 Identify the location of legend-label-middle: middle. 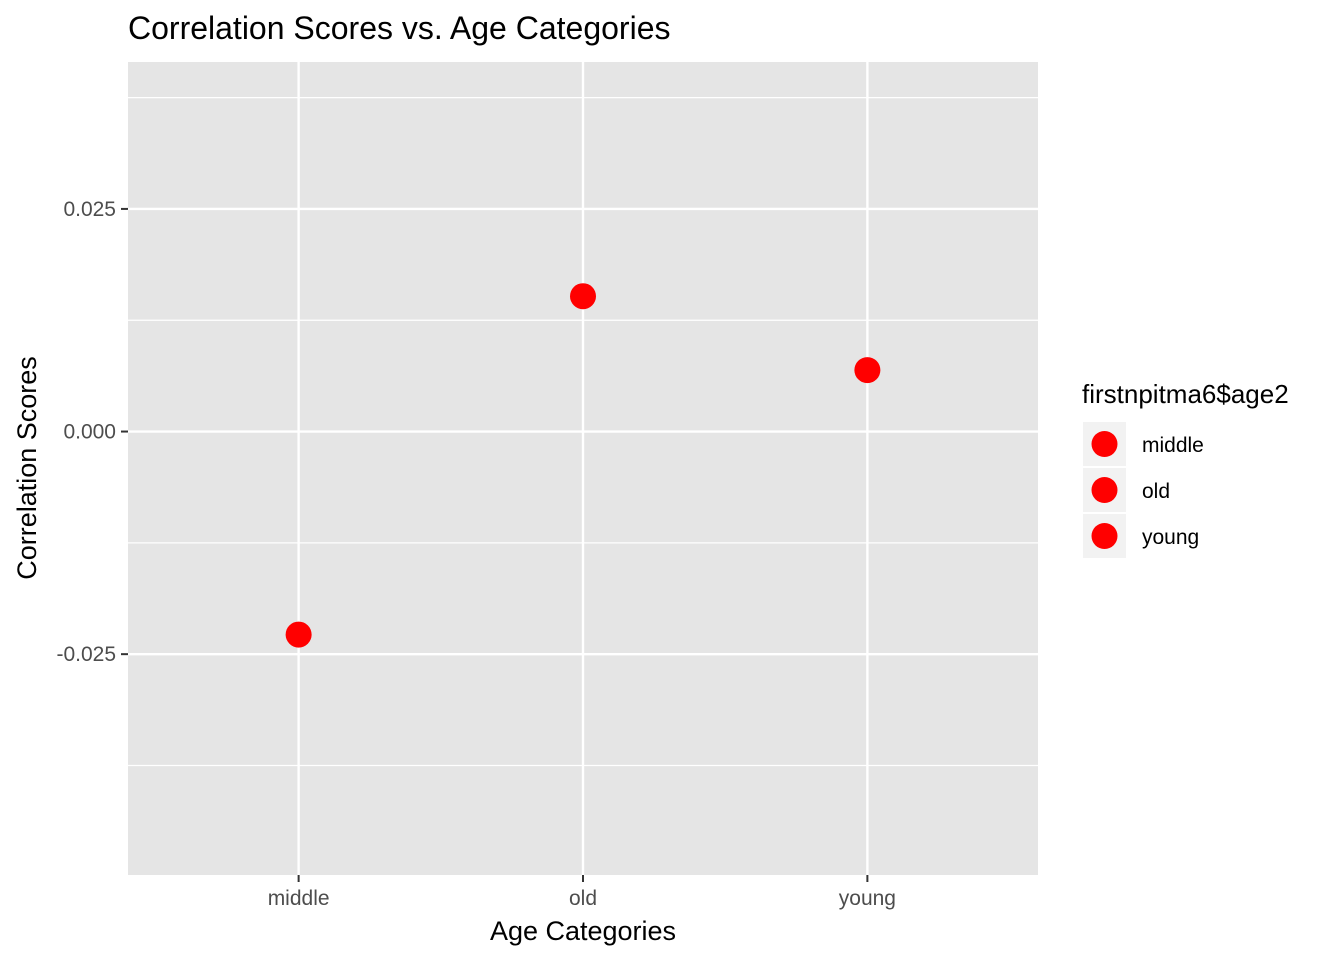
(1173, 445).